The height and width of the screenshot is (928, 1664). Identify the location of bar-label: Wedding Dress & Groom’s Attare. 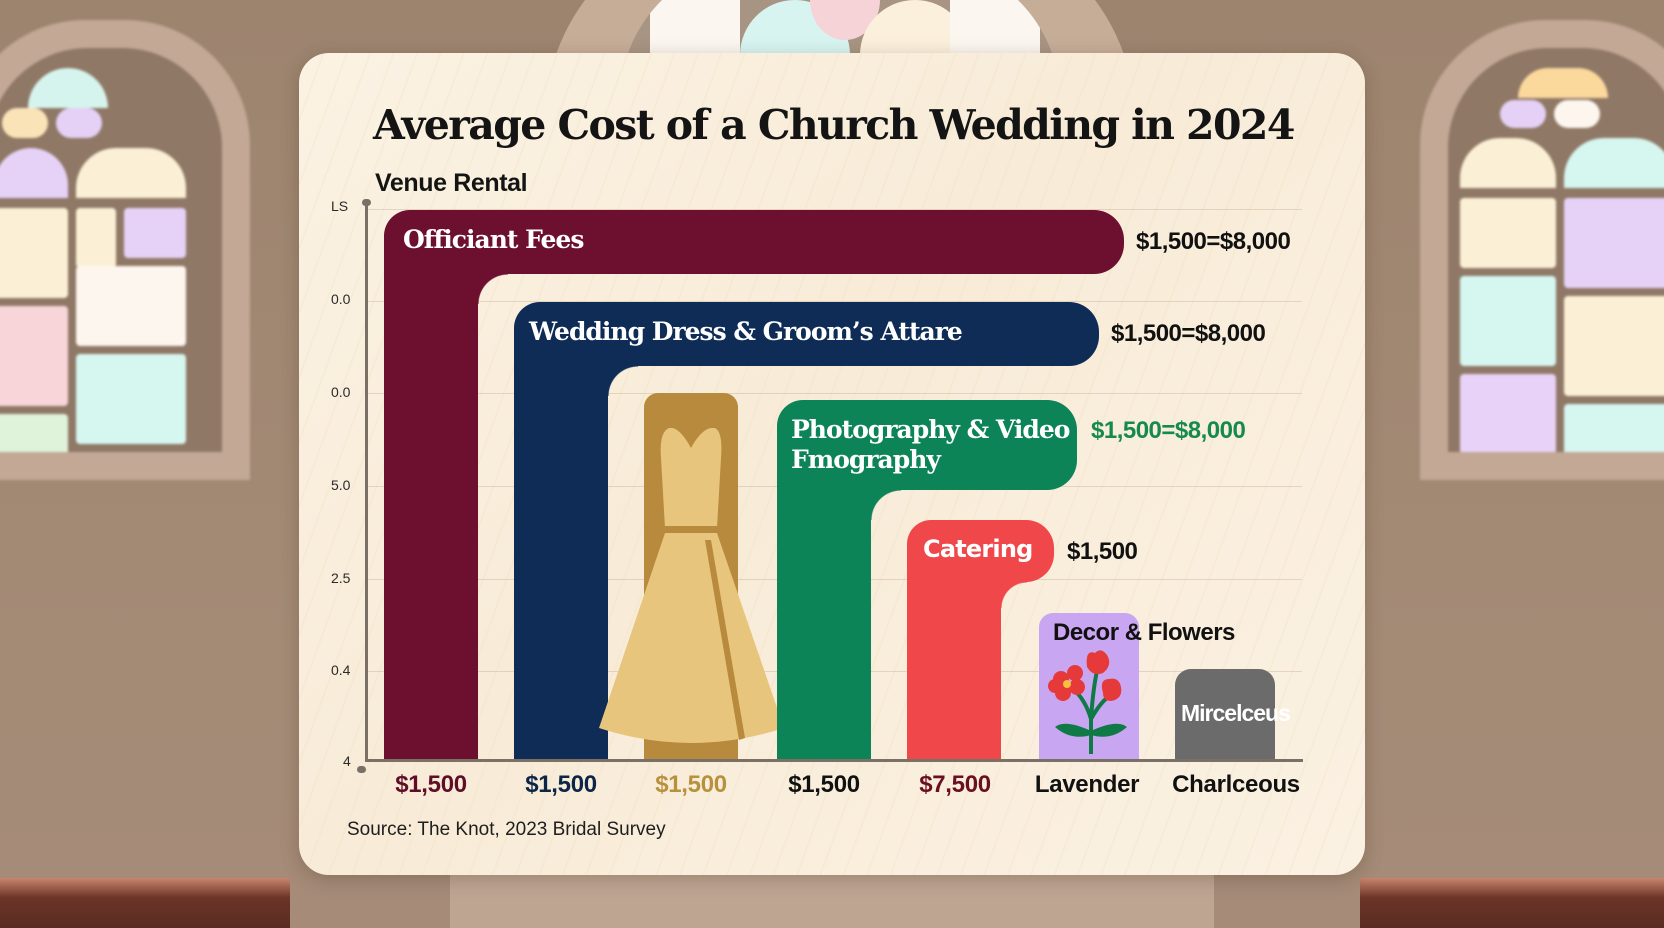
(746, 331).